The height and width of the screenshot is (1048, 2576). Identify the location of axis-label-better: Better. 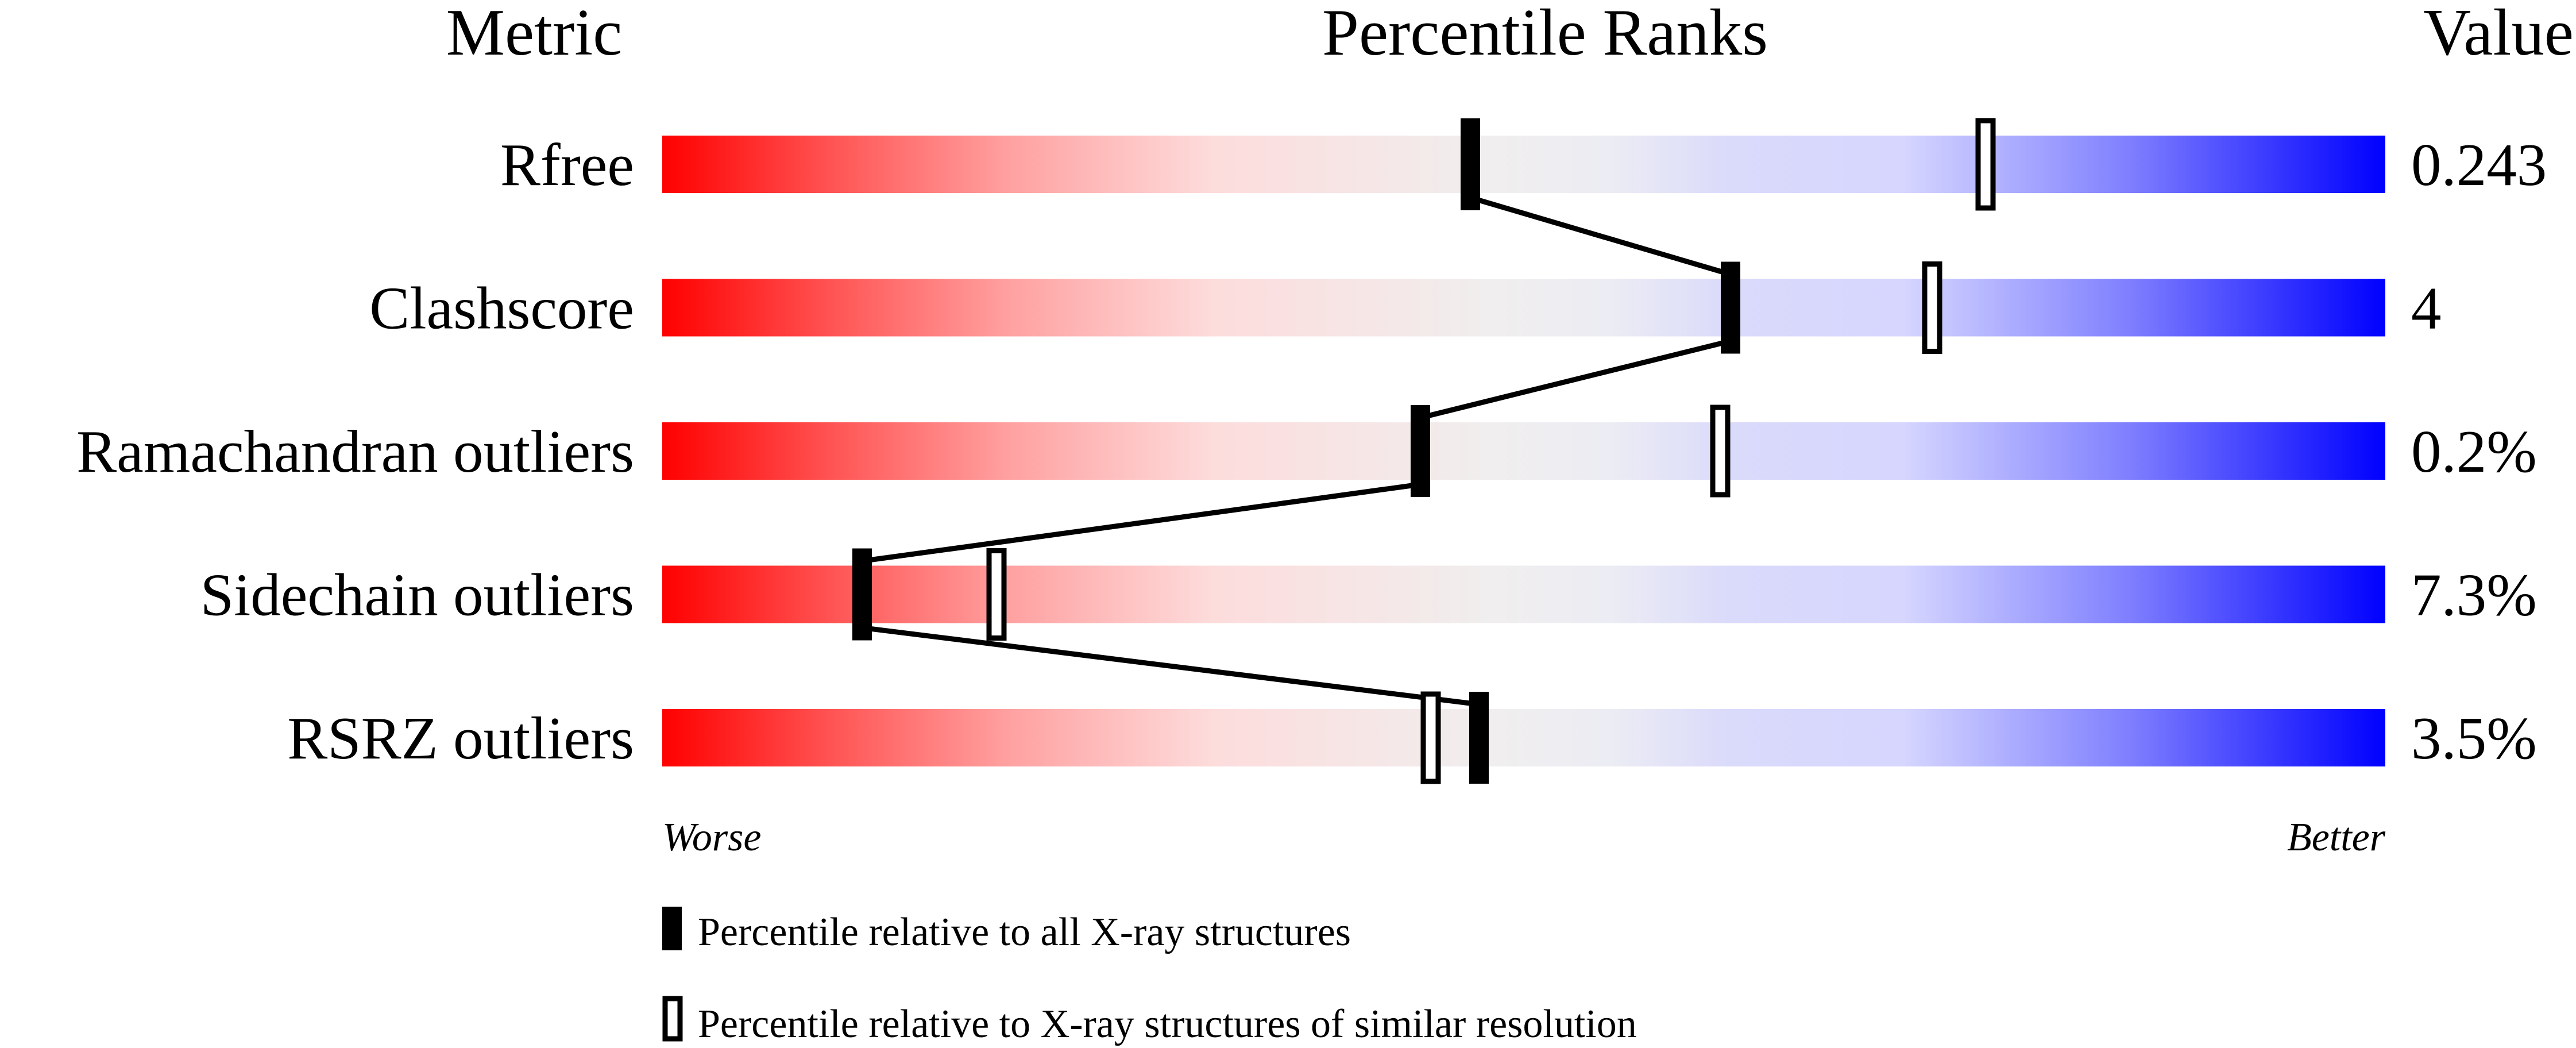
(2336, 837).